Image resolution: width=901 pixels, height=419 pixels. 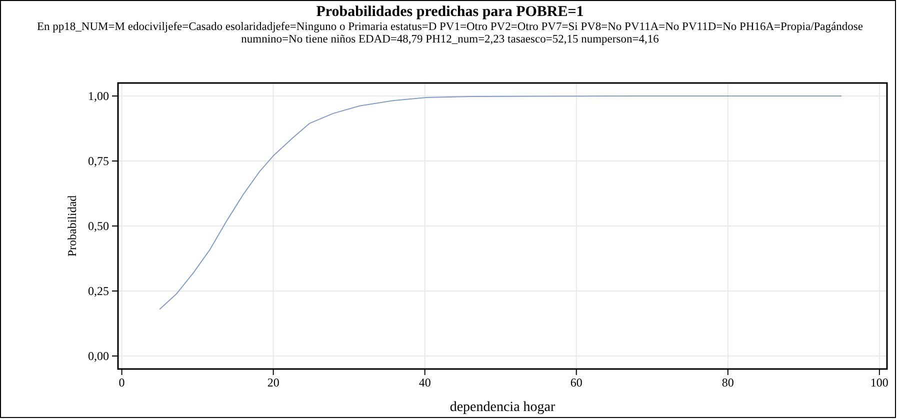 What do you see at coordinates (98, 291) in the screenshot?
I see `y-tick-label: 0,25` at bounding box center [98, 291].